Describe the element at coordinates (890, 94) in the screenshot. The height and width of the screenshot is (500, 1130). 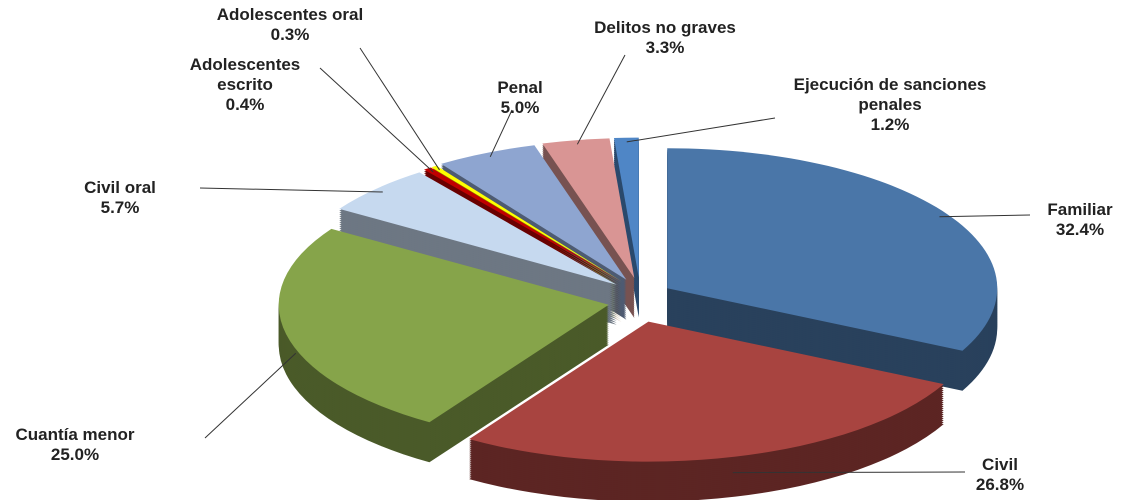
I see `category-name: Ejecución de sanciones penales` at that location.